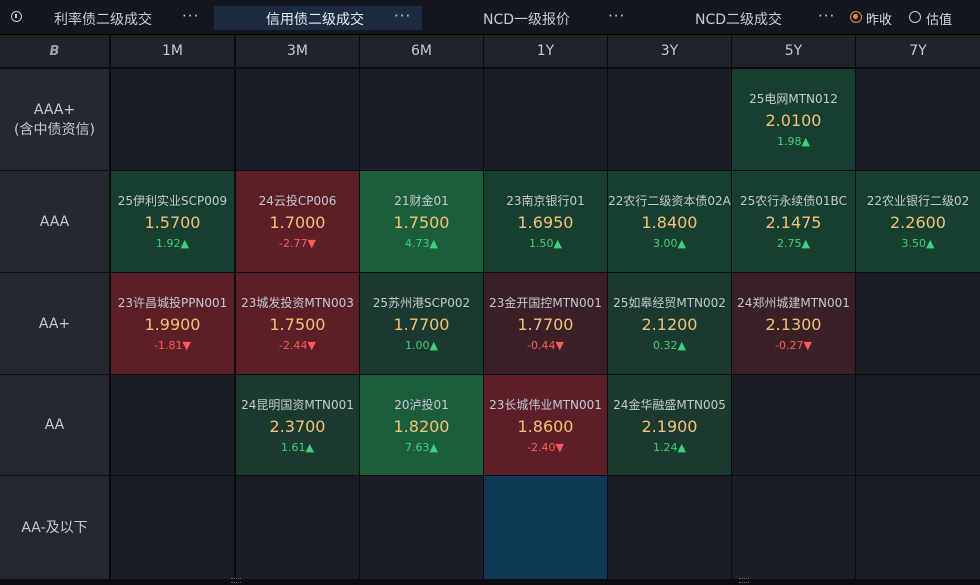 The height and width of the screenshot is (585, 980). I want to click on column-header-label: 7Y, so click(918, 51).